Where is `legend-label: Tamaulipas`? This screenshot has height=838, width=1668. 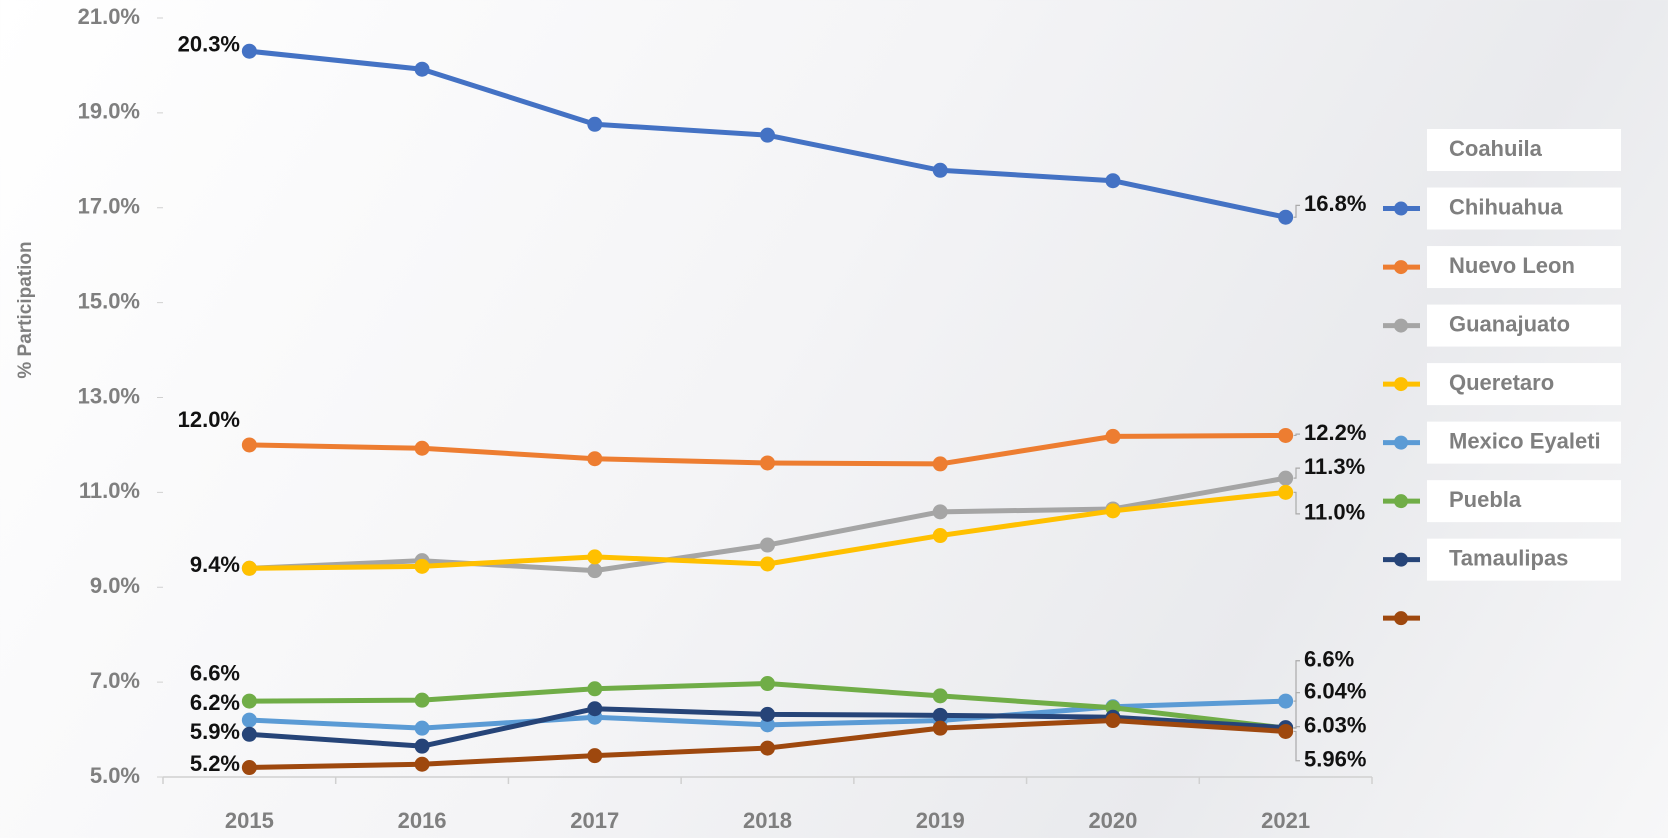
legend-label: Tamaulipas is located at coordinates (1508, 557).